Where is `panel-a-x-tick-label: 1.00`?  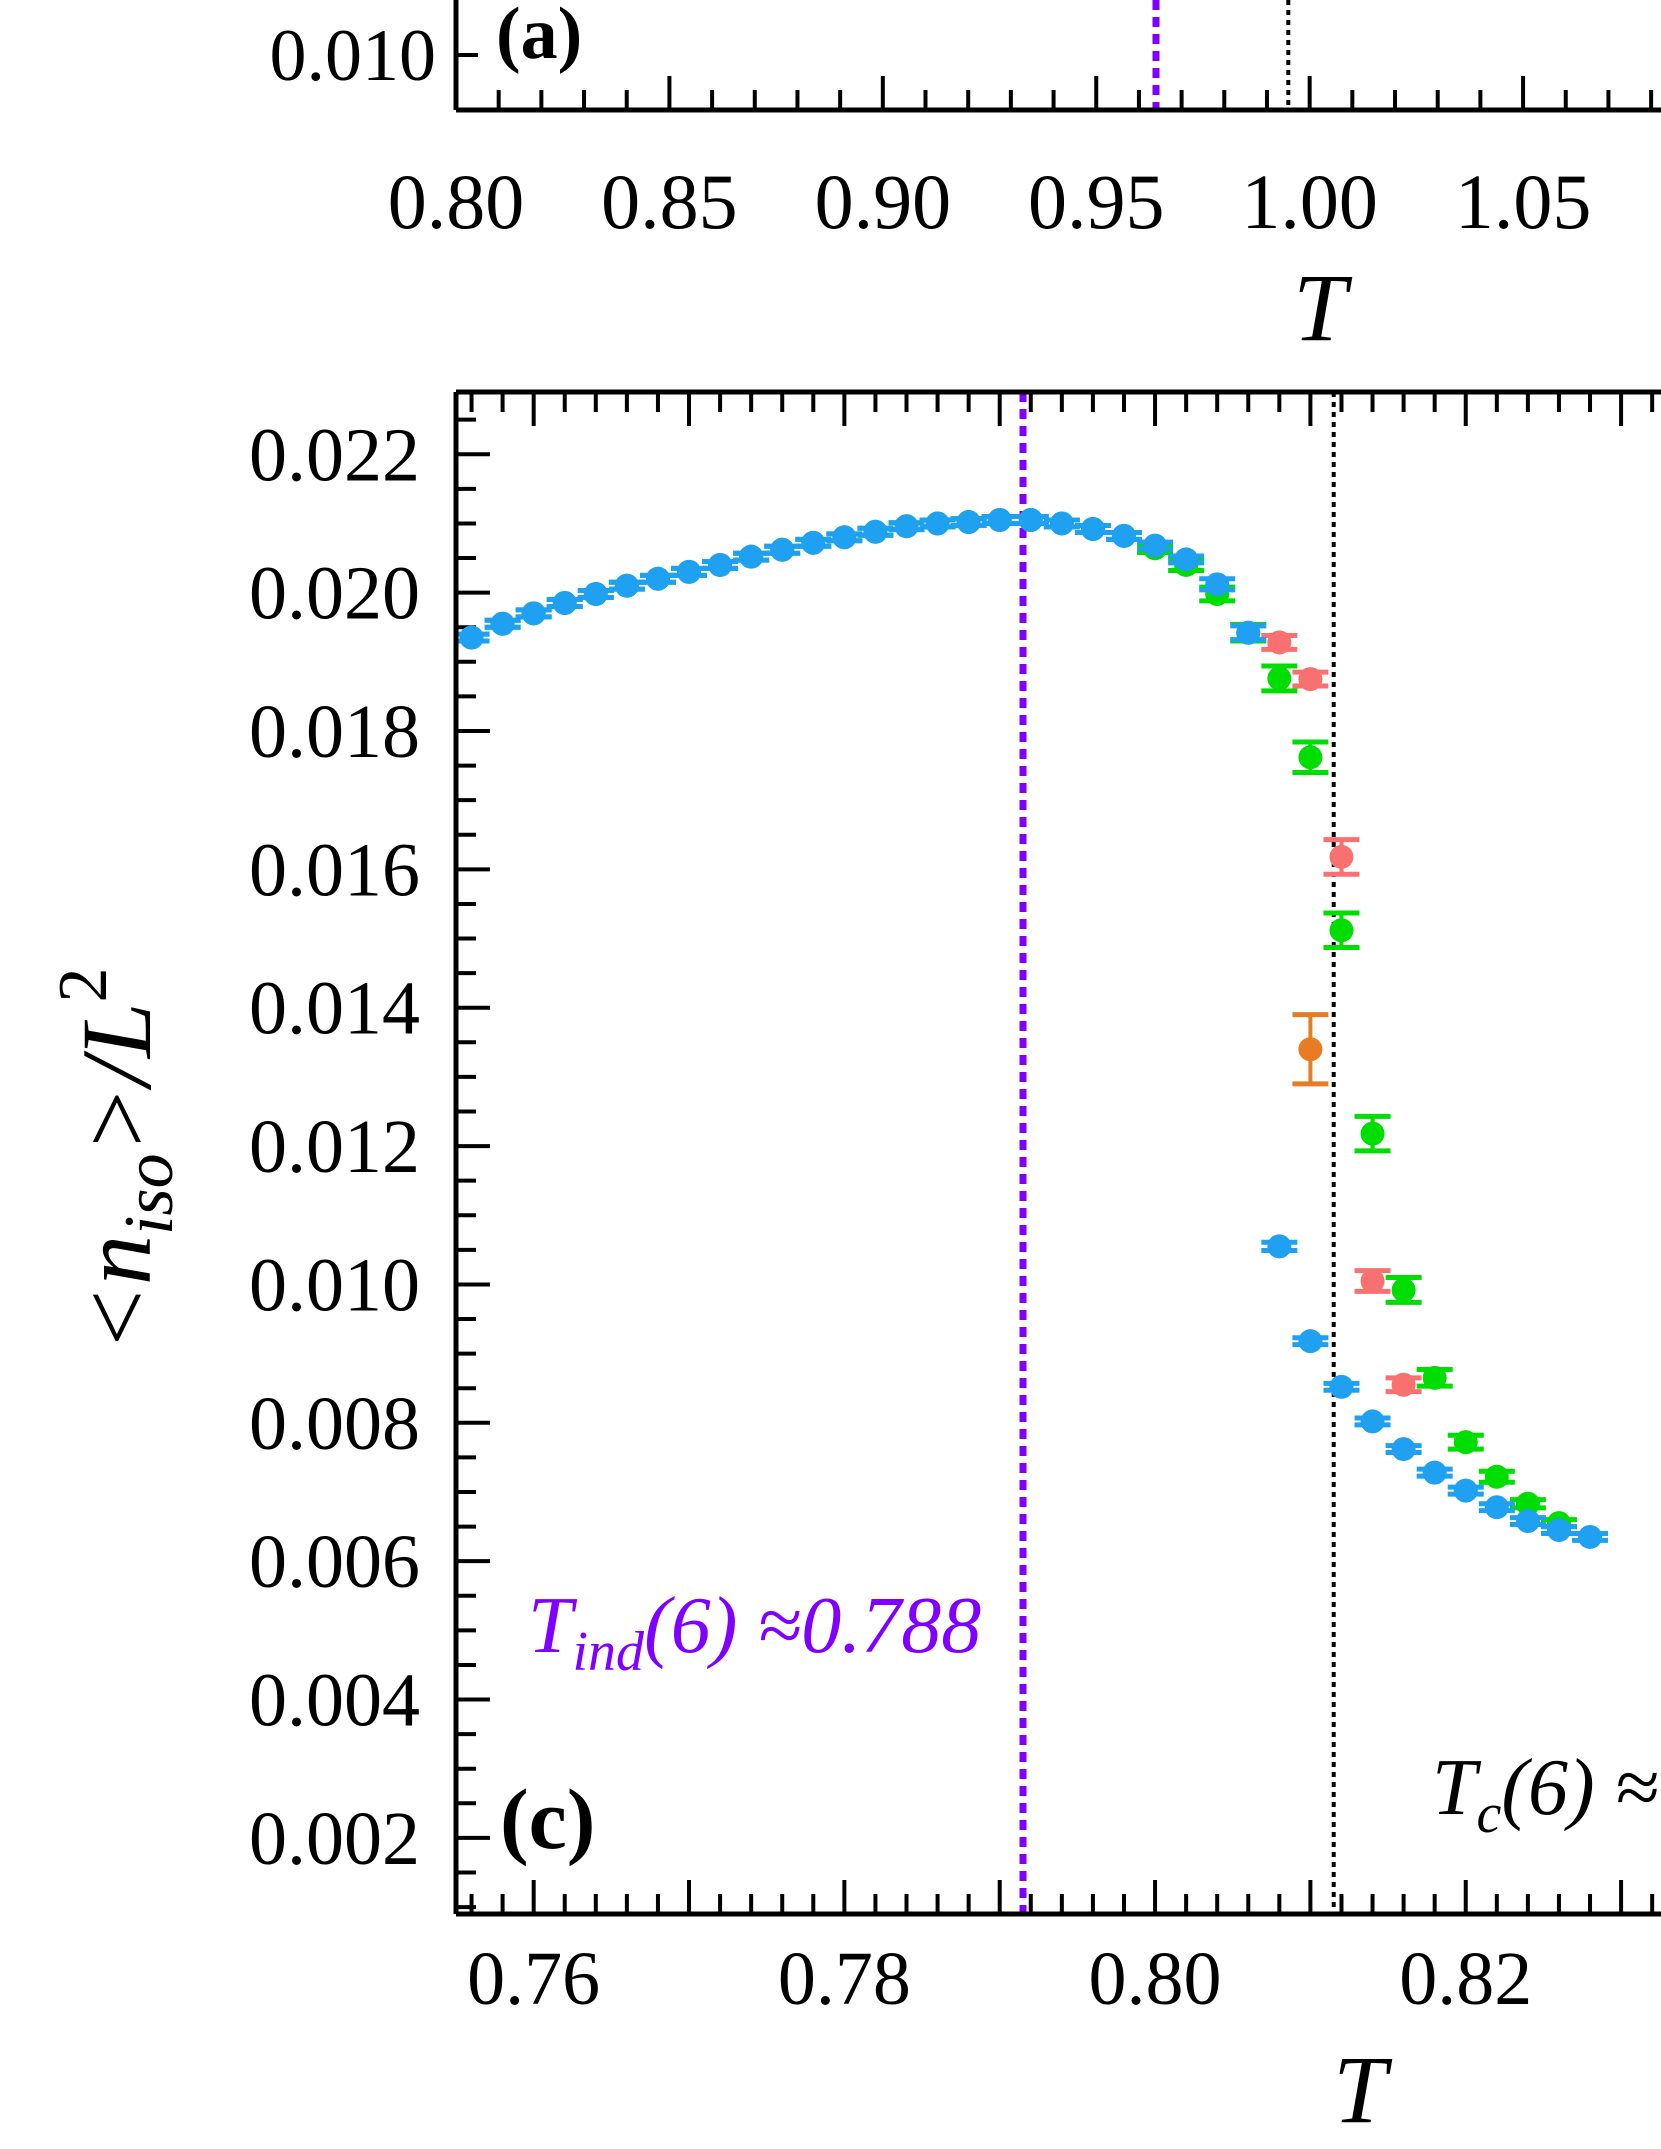 panel-a-x-tick-label: 1.00 is located at coordinates (1309, 201).